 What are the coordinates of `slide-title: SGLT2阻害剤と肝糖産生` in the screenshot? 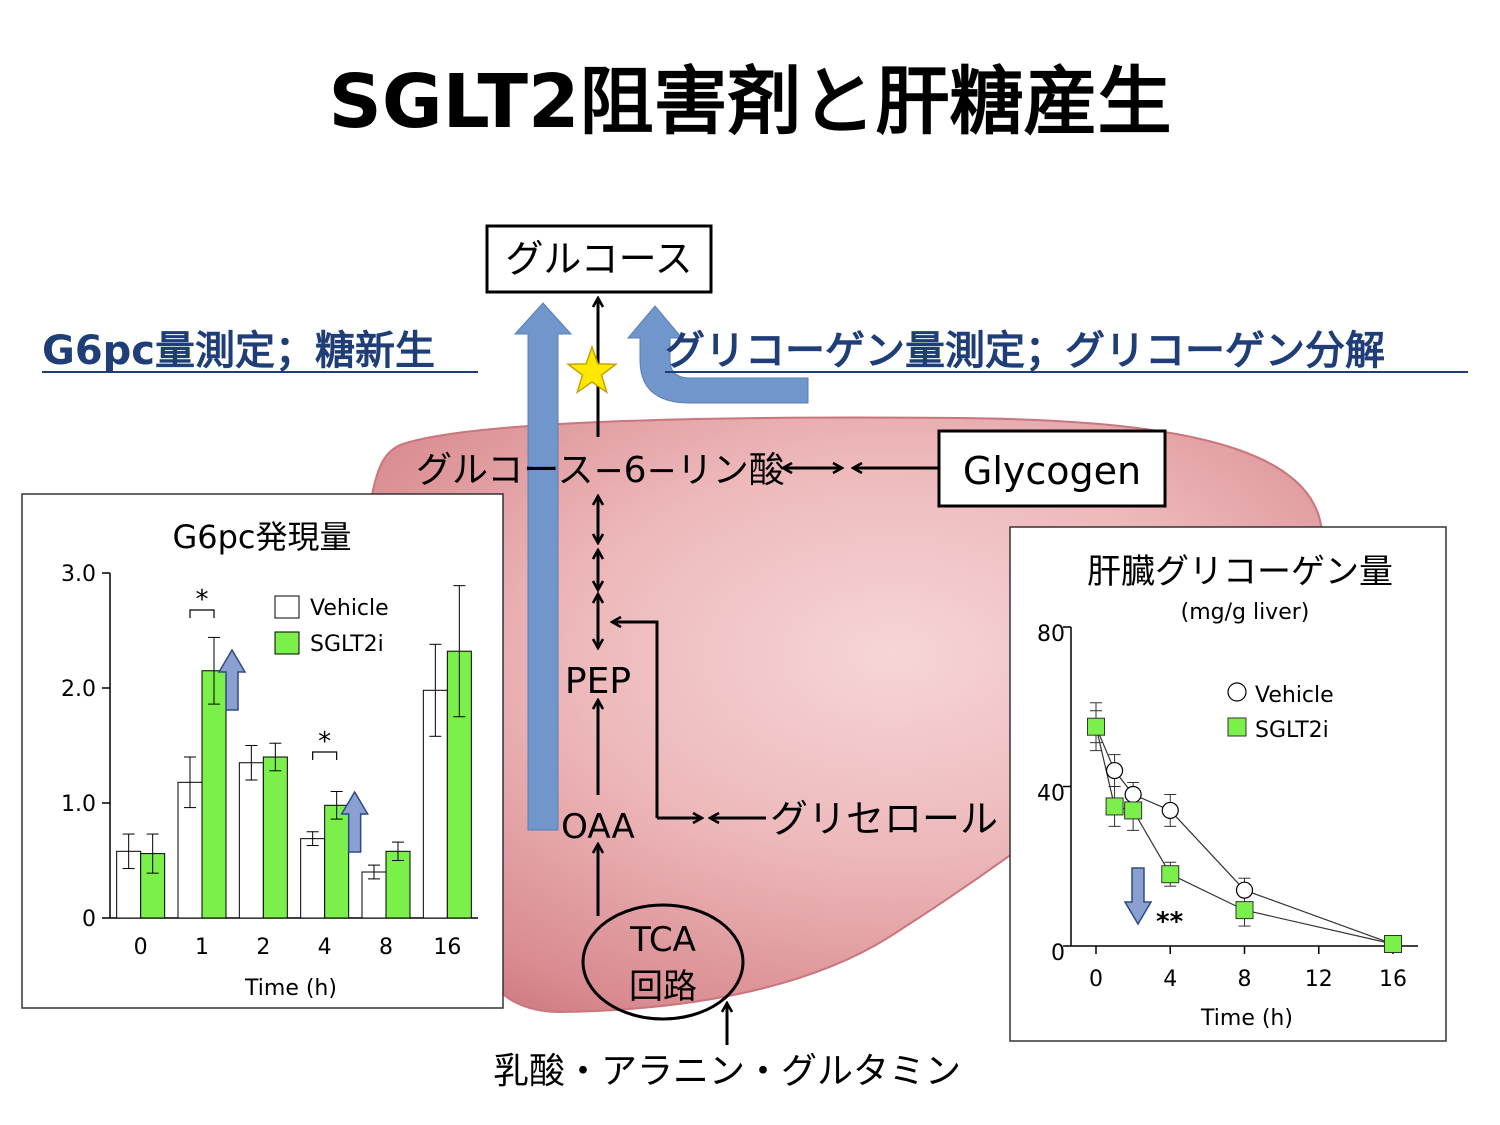 It's located at (750, 102).